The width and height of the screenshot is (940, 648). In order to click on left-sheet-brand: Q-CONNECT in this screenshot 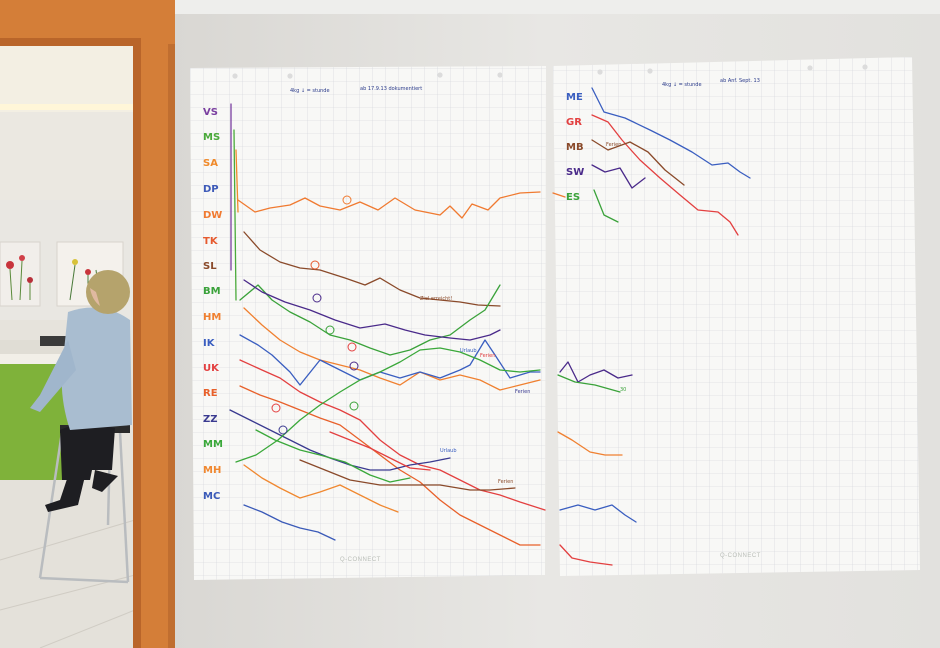, I will do `click(360, 560)`.